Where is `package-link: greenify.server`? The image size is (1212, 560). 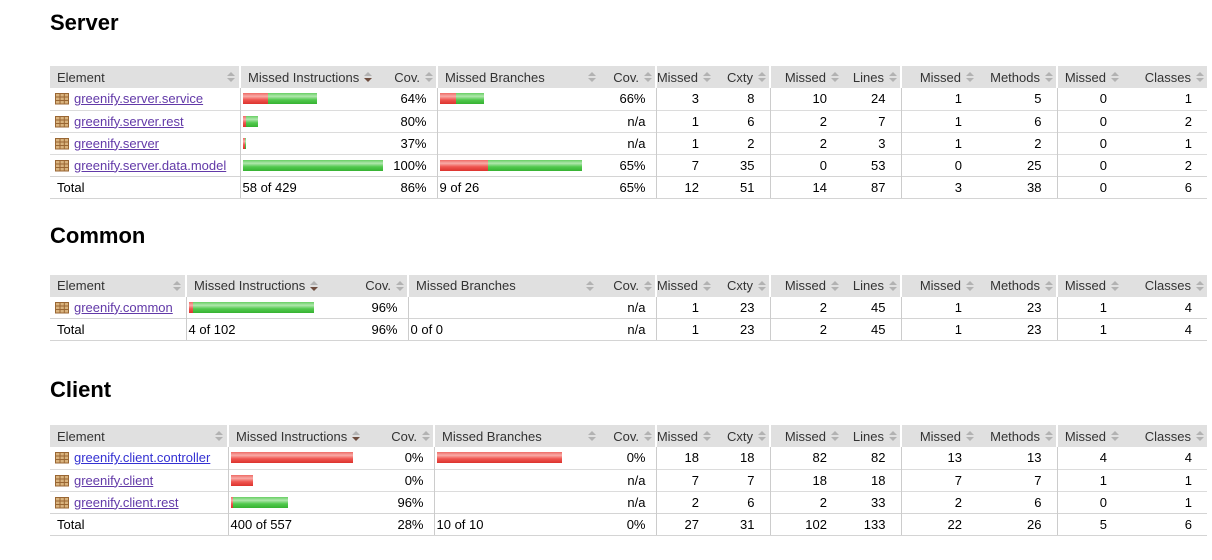 package-link: greenify.server is located at coordinates (117, 143).